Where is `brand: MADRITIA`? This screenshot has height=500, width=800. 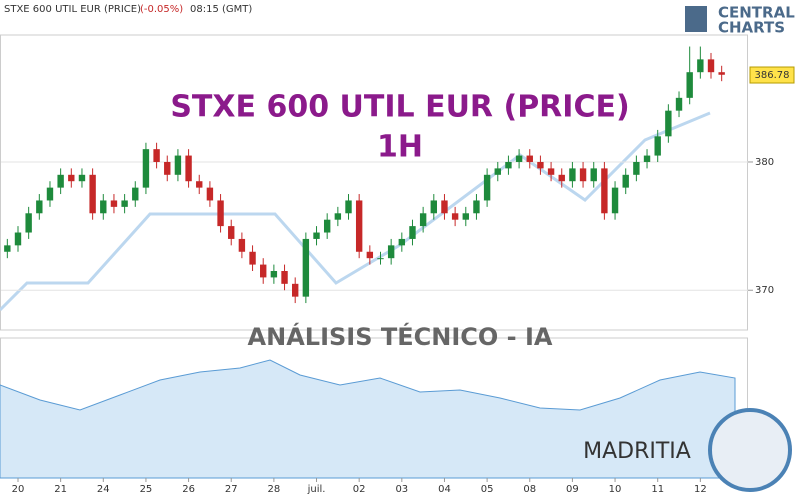 brand: MADRITIA is located at coordinates (637, 451).